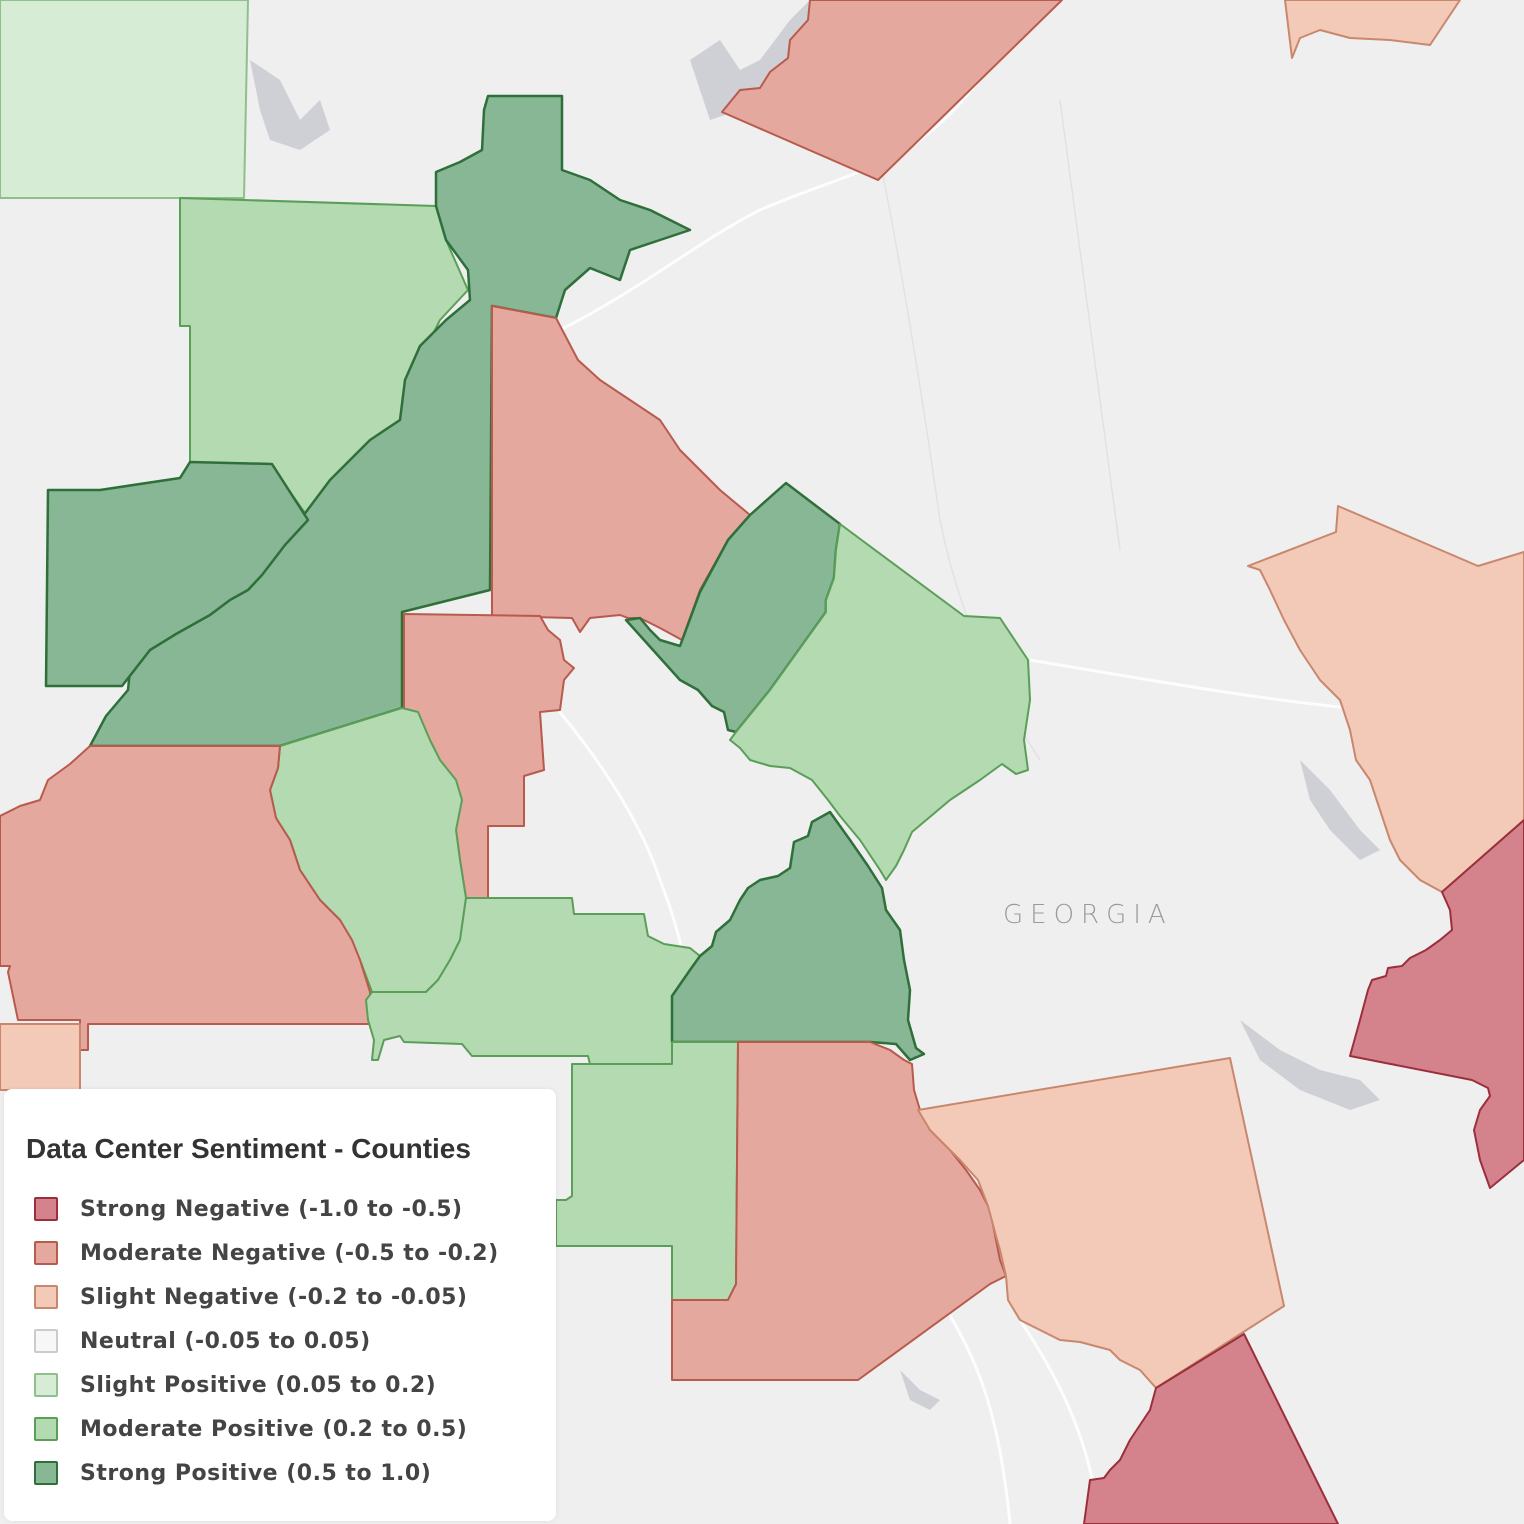 The image size is (1524, 1524). I want to click on county-northwest, so click(124, 99).